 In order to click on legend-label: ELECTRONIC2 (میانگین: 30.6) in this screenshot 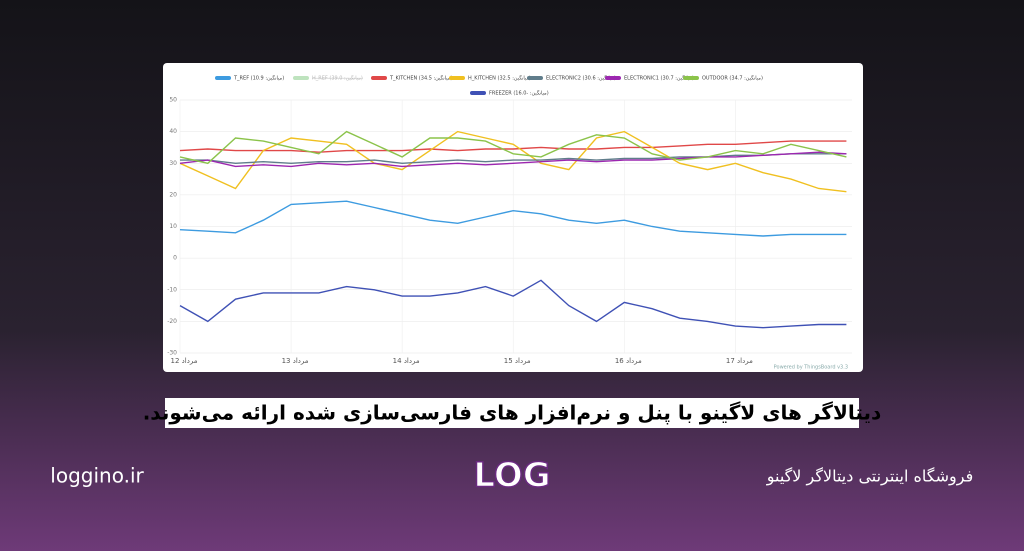, I will do `click(581, 78)`.